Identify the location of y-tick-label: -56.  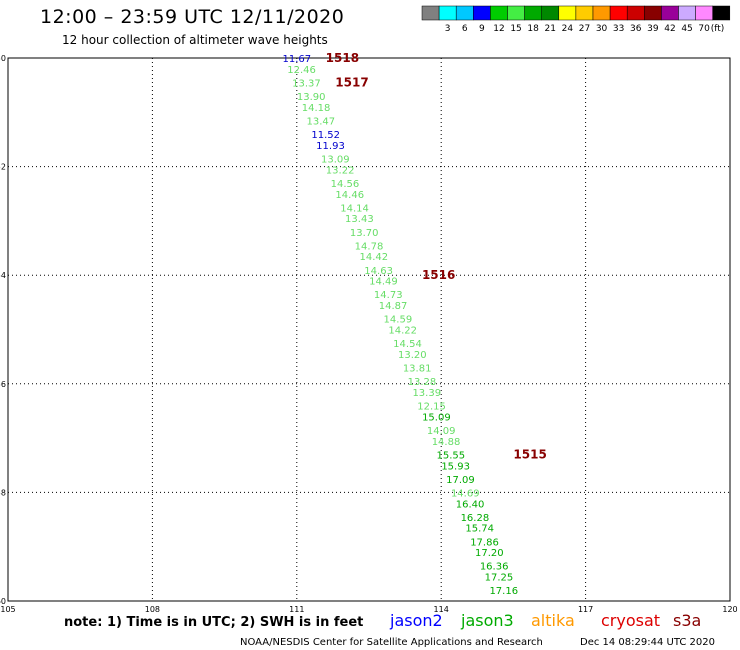
(3, 384).